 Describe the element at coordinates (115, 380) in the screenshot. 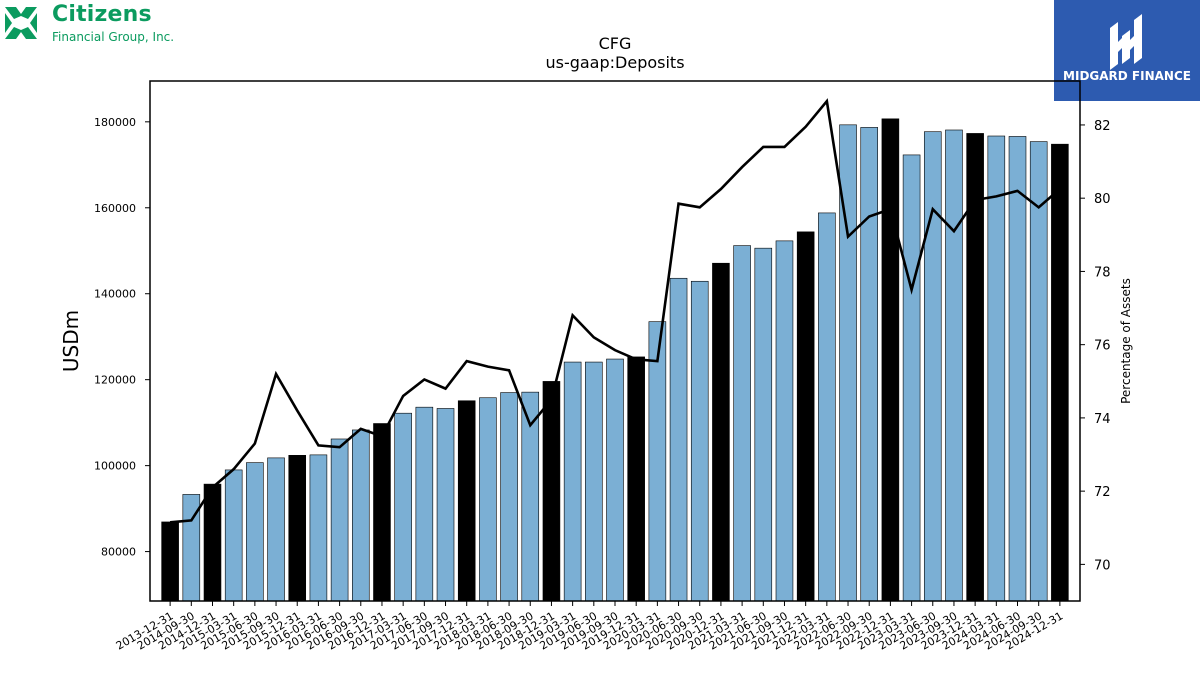

I see `y-tick-label: 120000` at that location.